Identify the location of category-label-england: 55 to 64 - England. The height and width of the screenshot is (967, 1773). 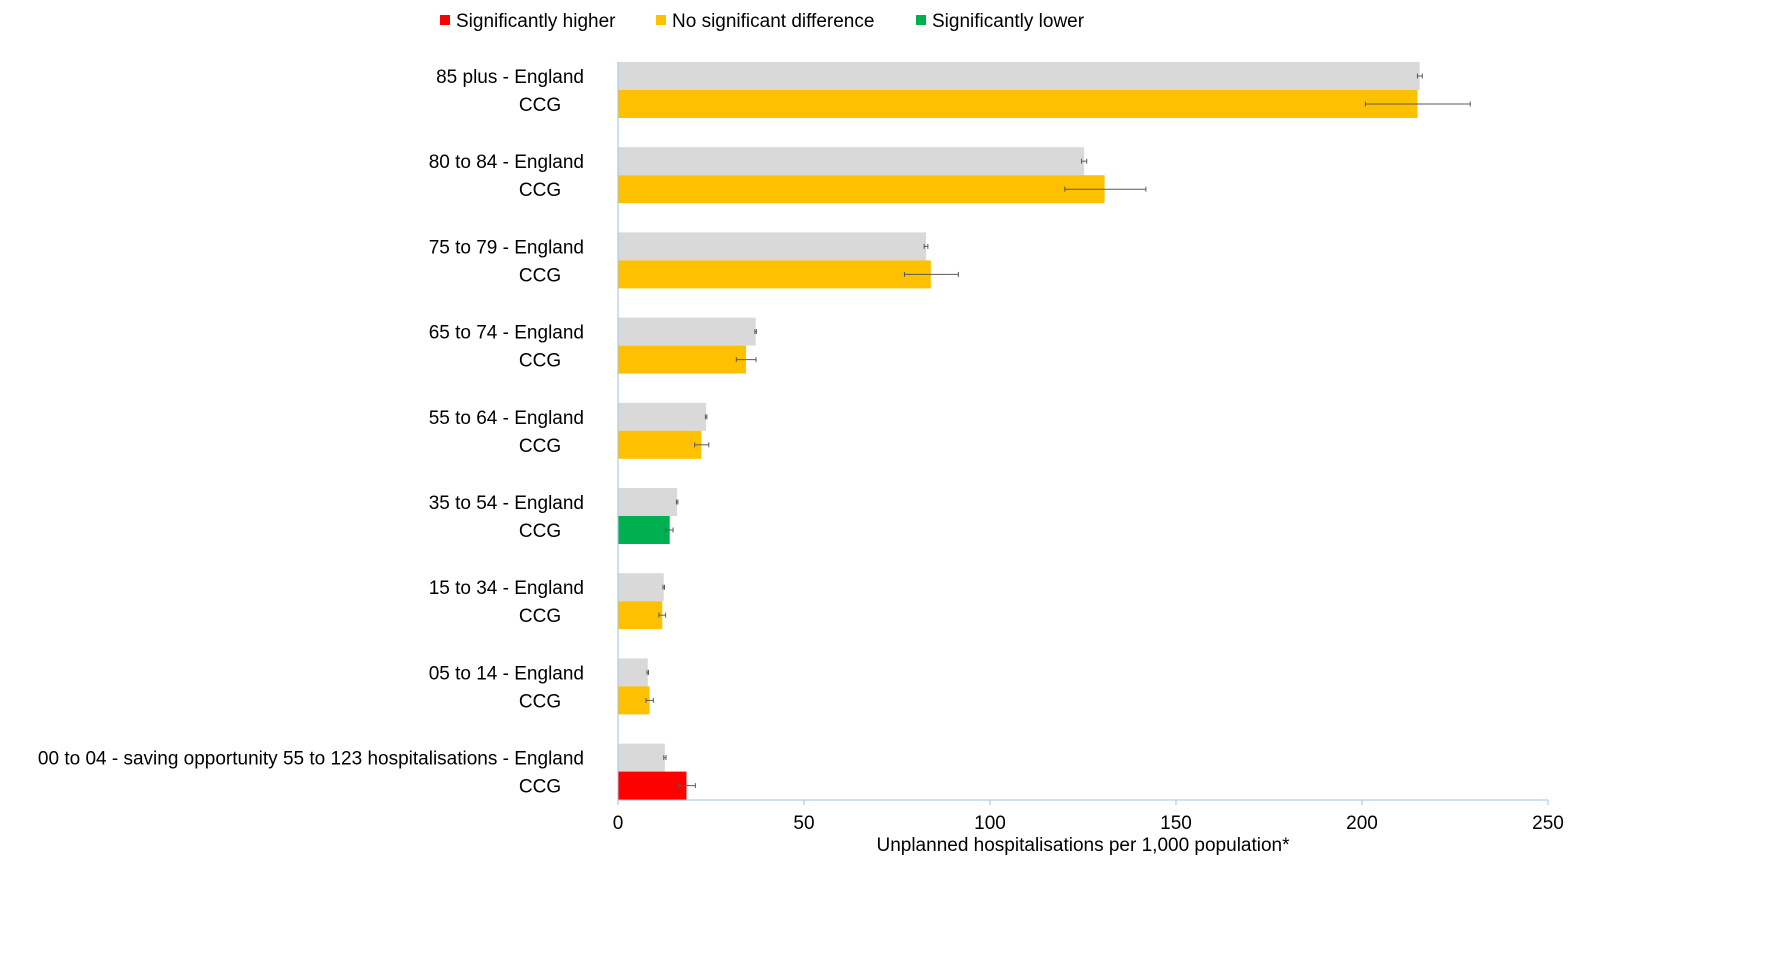
(506, 418).